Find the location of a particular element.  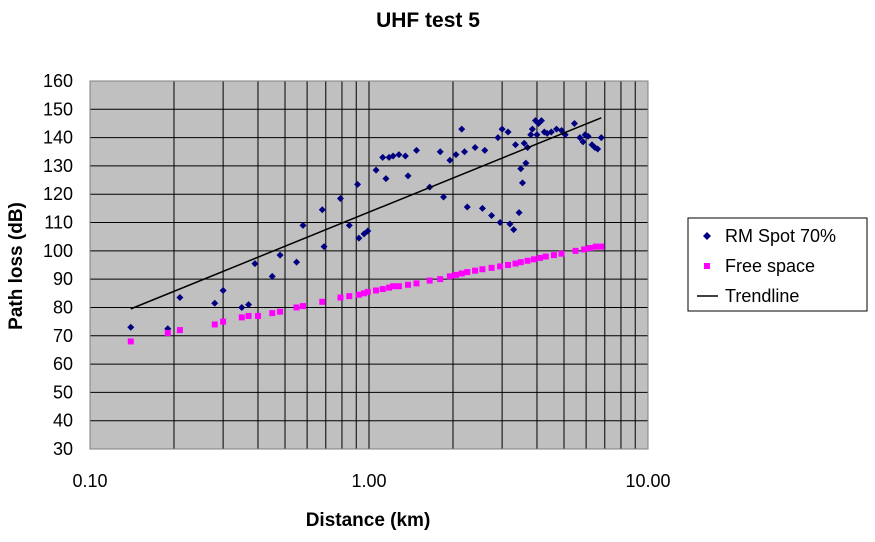

legend-item-rm-spot: RM Spot 70% is located at coordinates (769, 236).